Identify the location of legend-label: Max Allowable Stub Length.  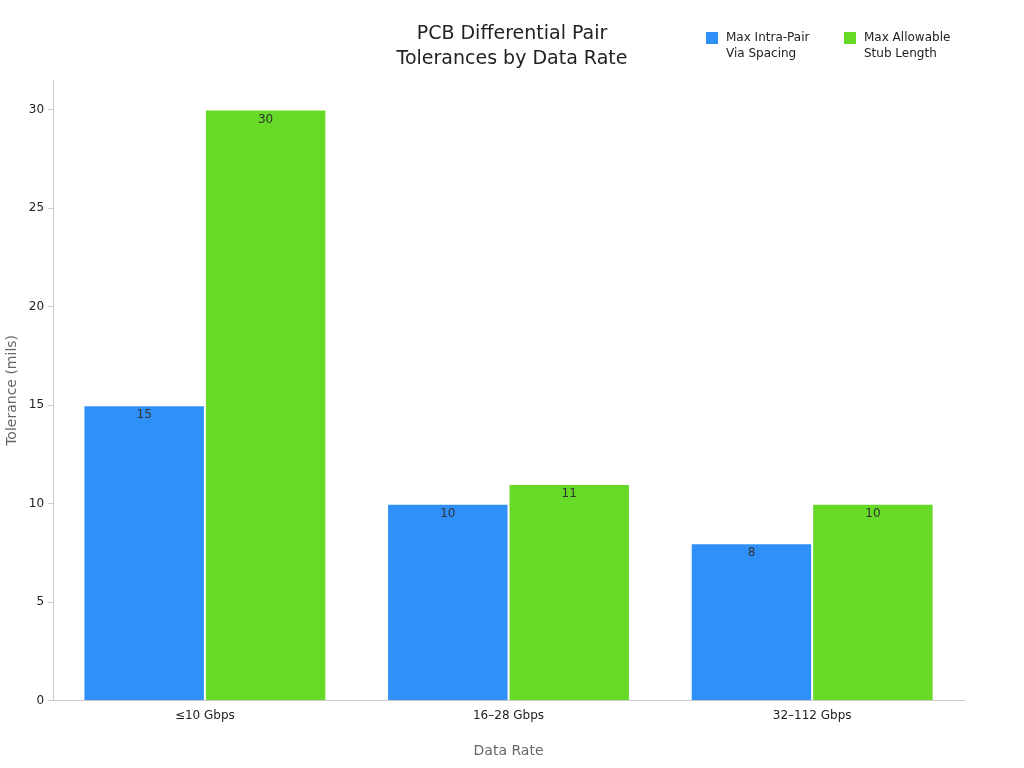
(908, 45).